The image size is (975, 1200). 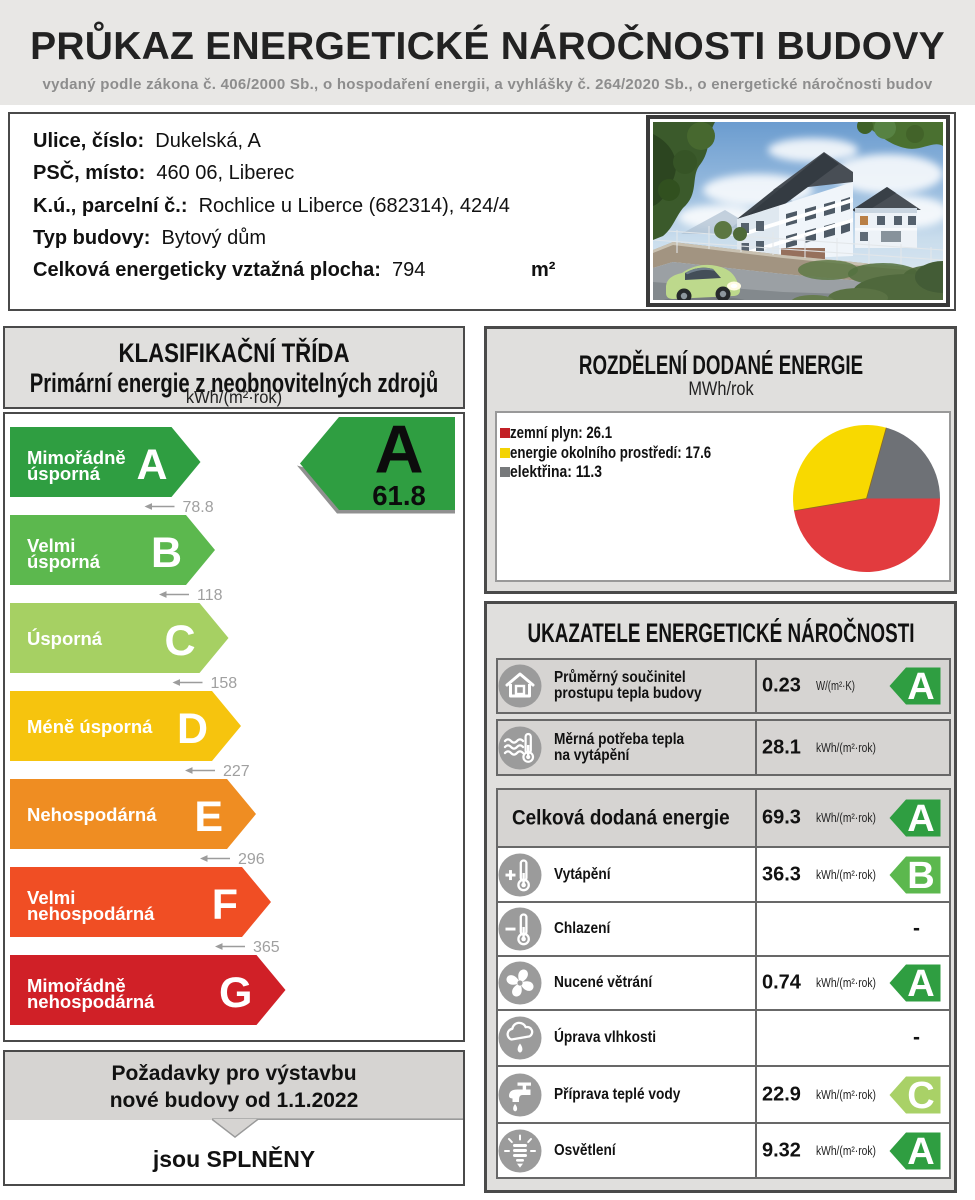 I want to click on svg-text: D, so click(x=192, y=729).